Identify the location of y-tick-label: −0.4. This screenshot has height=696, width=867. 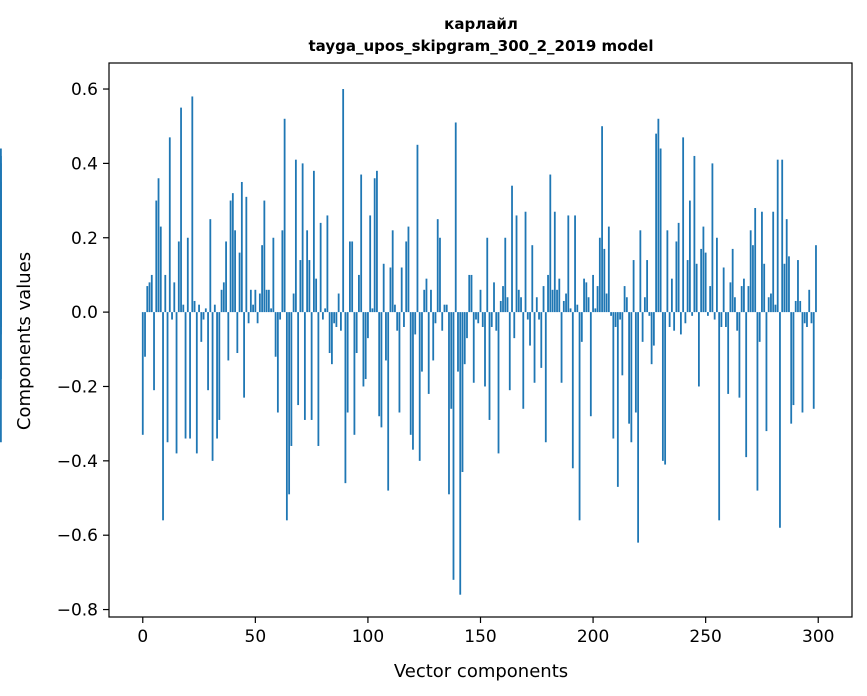
(77, 462).